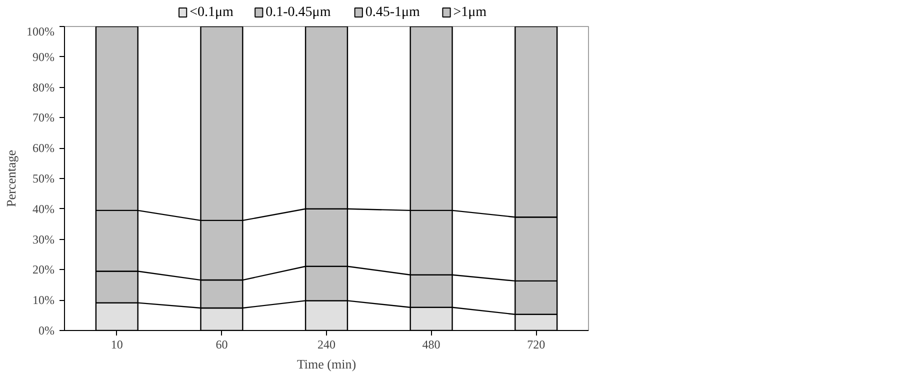 This screenshot has width=902, height=377. What do you see at coordinates (11, 179) in the screenshot?
I see `y-axis-title: Percentage` at bounding box center [11, 179].